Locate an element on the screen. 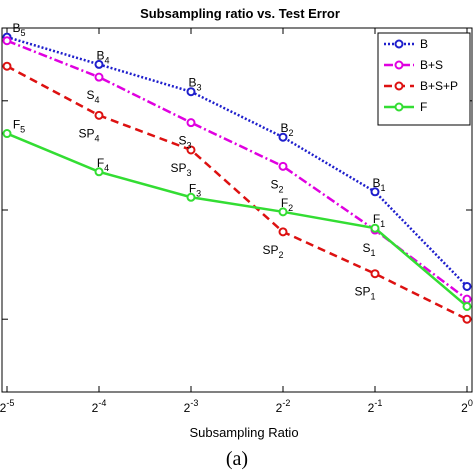  x-tick-label: 2-1 is located at coordinates (375, 406).